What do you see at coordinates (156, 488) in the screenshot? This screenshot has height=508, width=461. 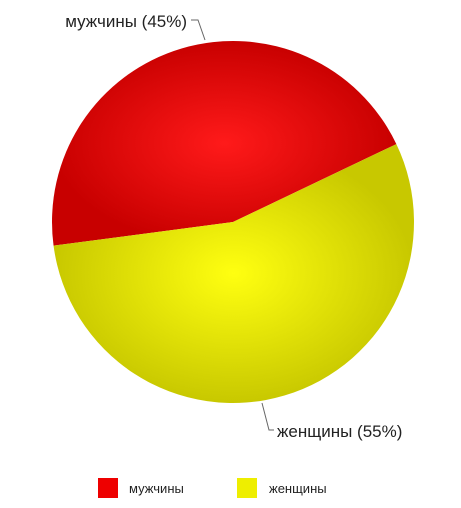 I see `legend-label-men: мужчины` at bounding box center [156, 488].